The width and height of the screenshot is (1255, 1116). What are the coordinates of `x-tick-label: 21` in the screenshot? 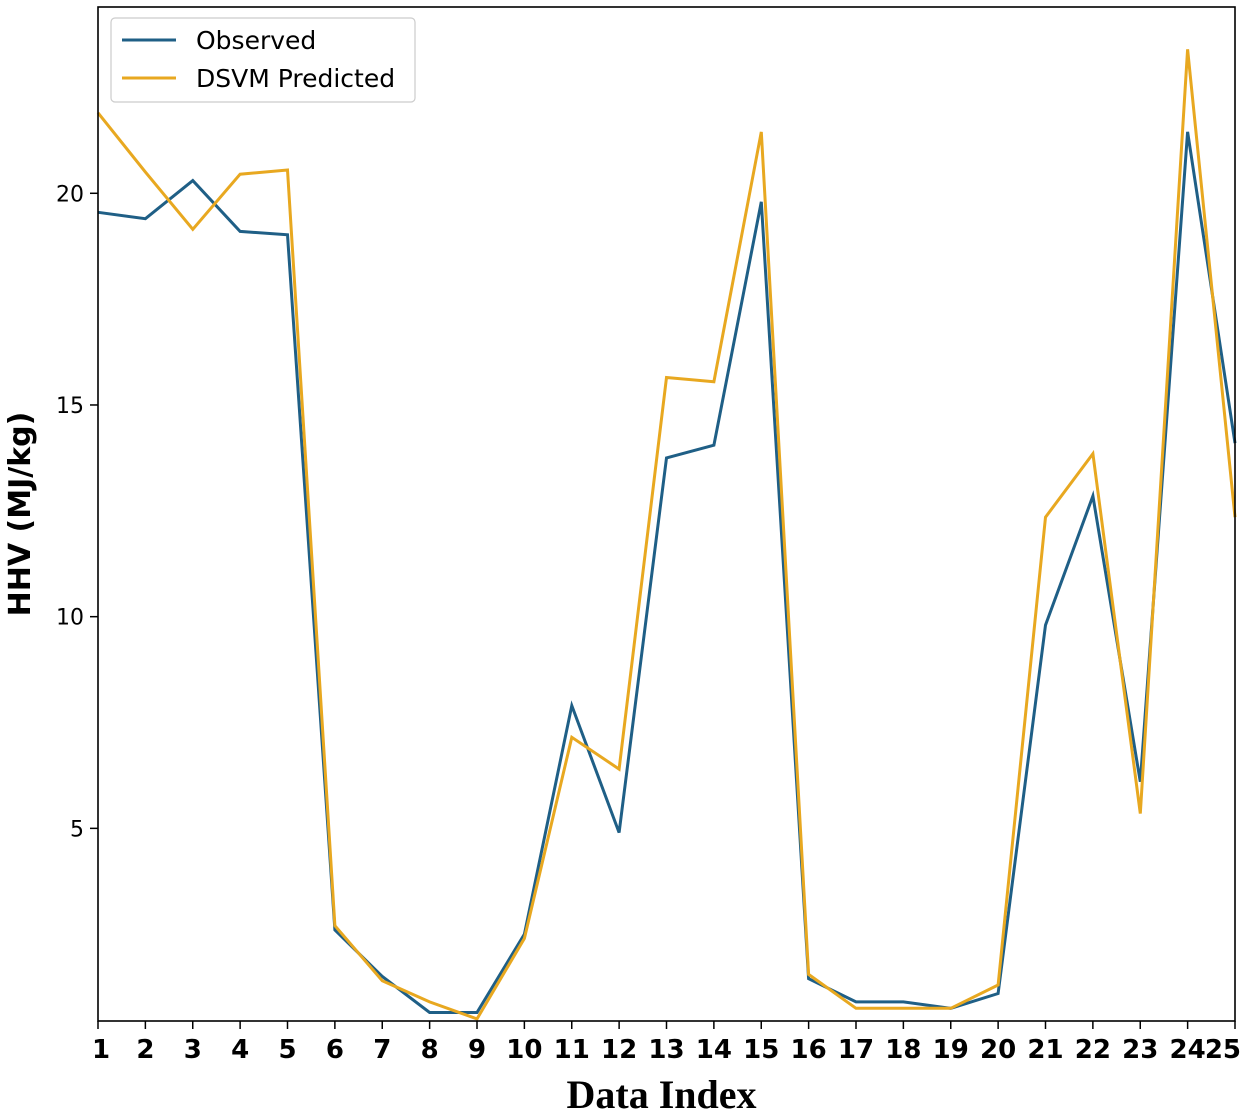 It's located at (1045, 1050).